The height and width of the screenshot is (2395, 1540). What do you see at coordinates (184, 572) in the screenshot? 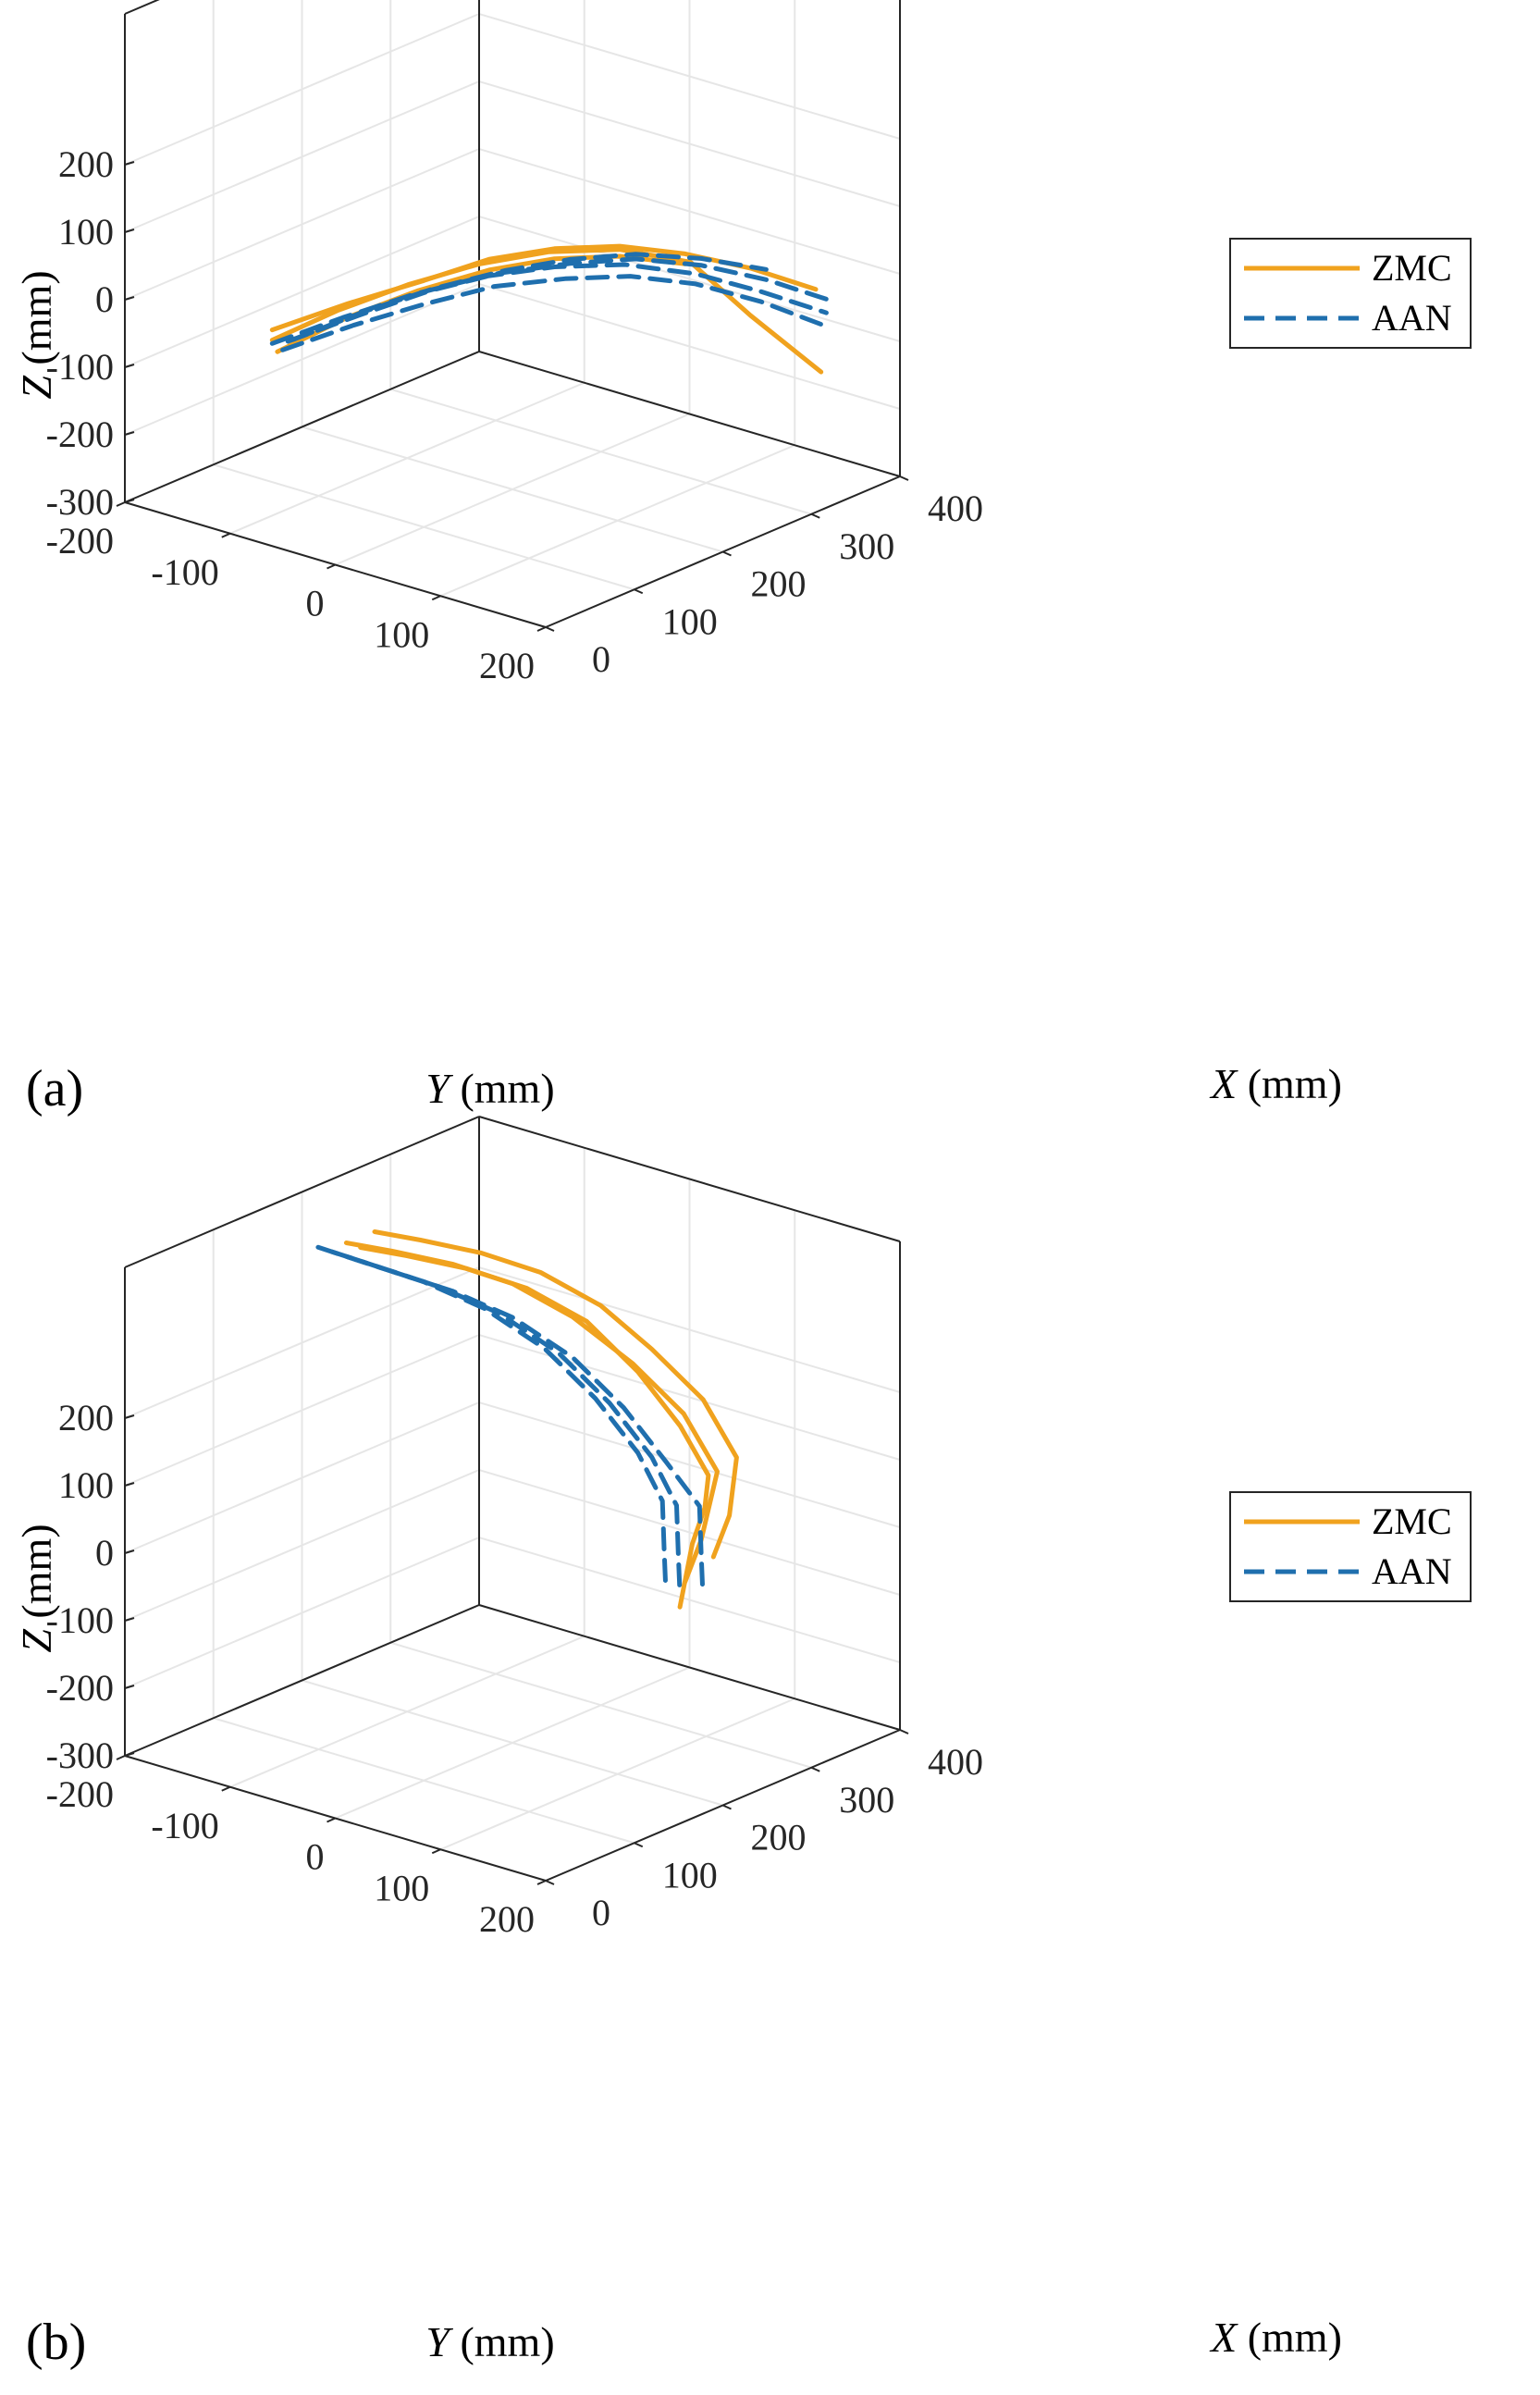
I see `y-tick-label: -100` at bounding box center [184, 572].